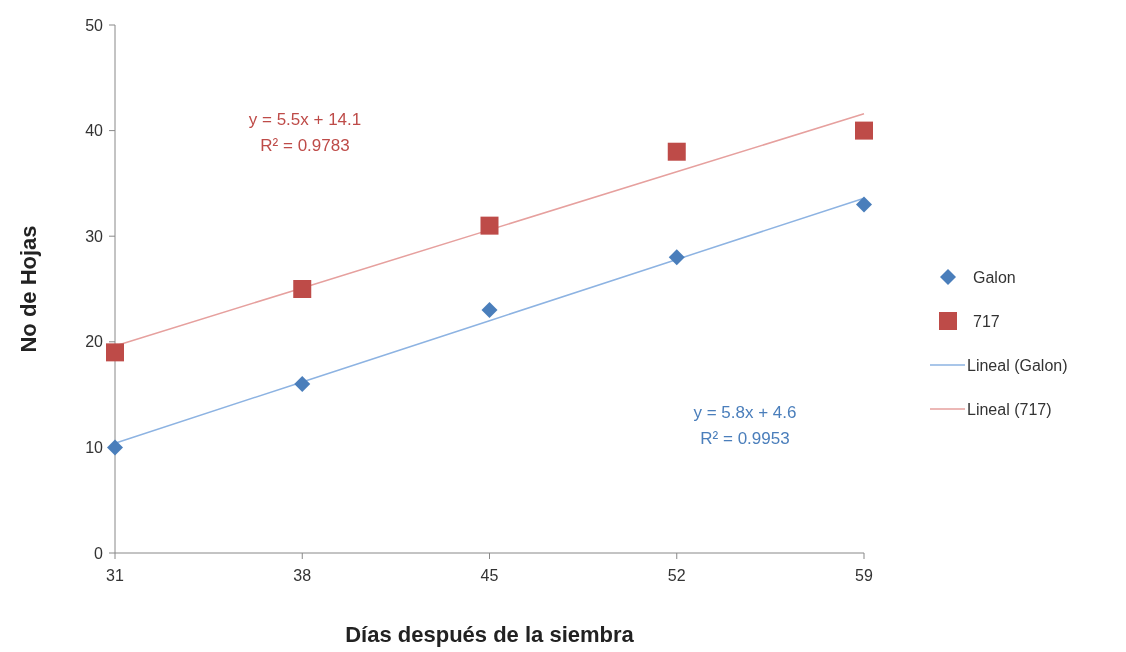 Image resolution: width=1126 pixels, height=652 pixels. I want to click on annotation: y = 5.5x + 14.1 R² = 0.9783, so click(305, 132).